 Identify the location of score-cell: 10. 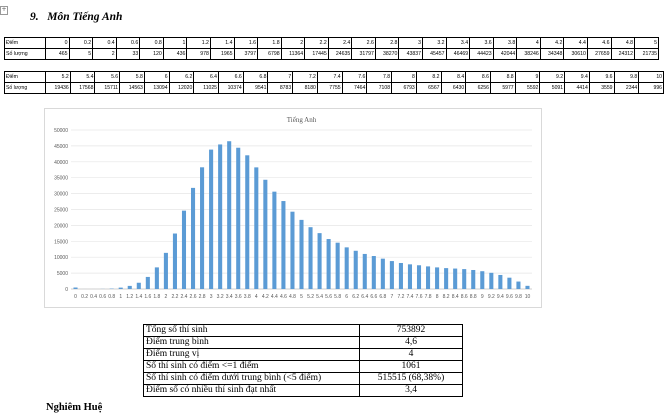
(651, 77).